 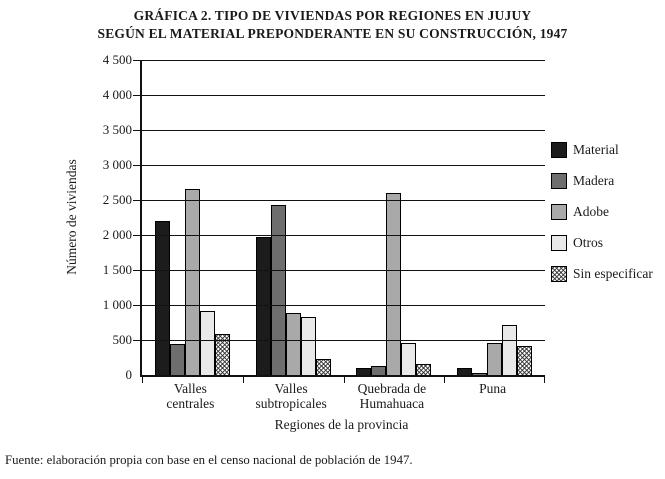 I want to click on y-tick-label-3500: 3 500, so click(x=117, y=129).